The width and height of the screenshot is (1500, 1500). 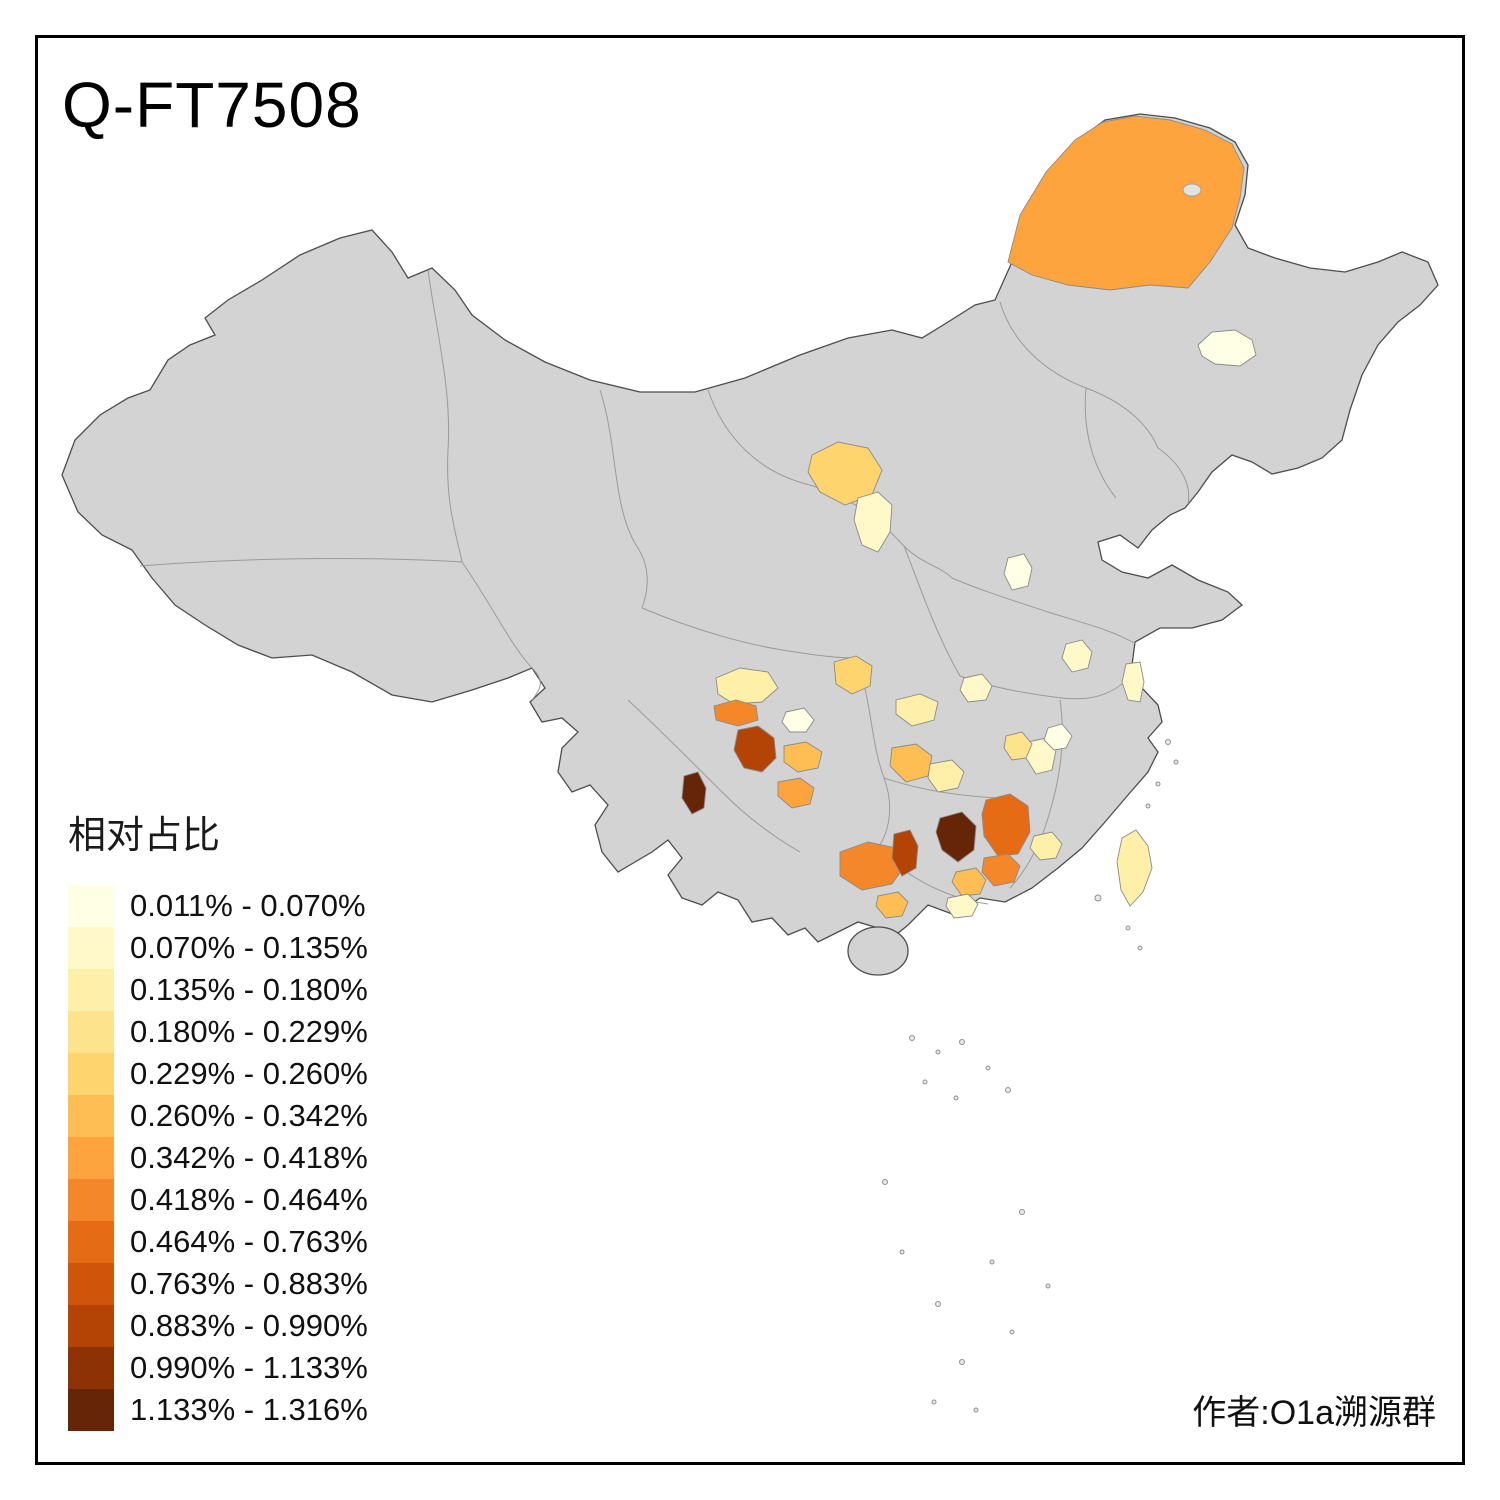 What do you see at coordinates (803, 757) in the screenshot?
I see `map-region-basin-b` at bounding box center [803, 757].